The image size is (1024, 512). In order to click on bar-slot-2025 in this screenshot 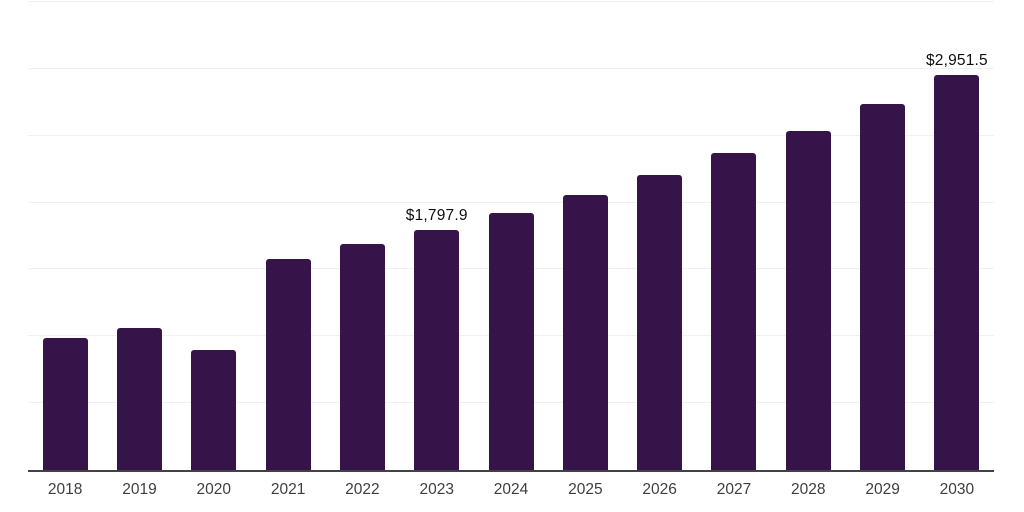, I will do `click(585, 236)`.